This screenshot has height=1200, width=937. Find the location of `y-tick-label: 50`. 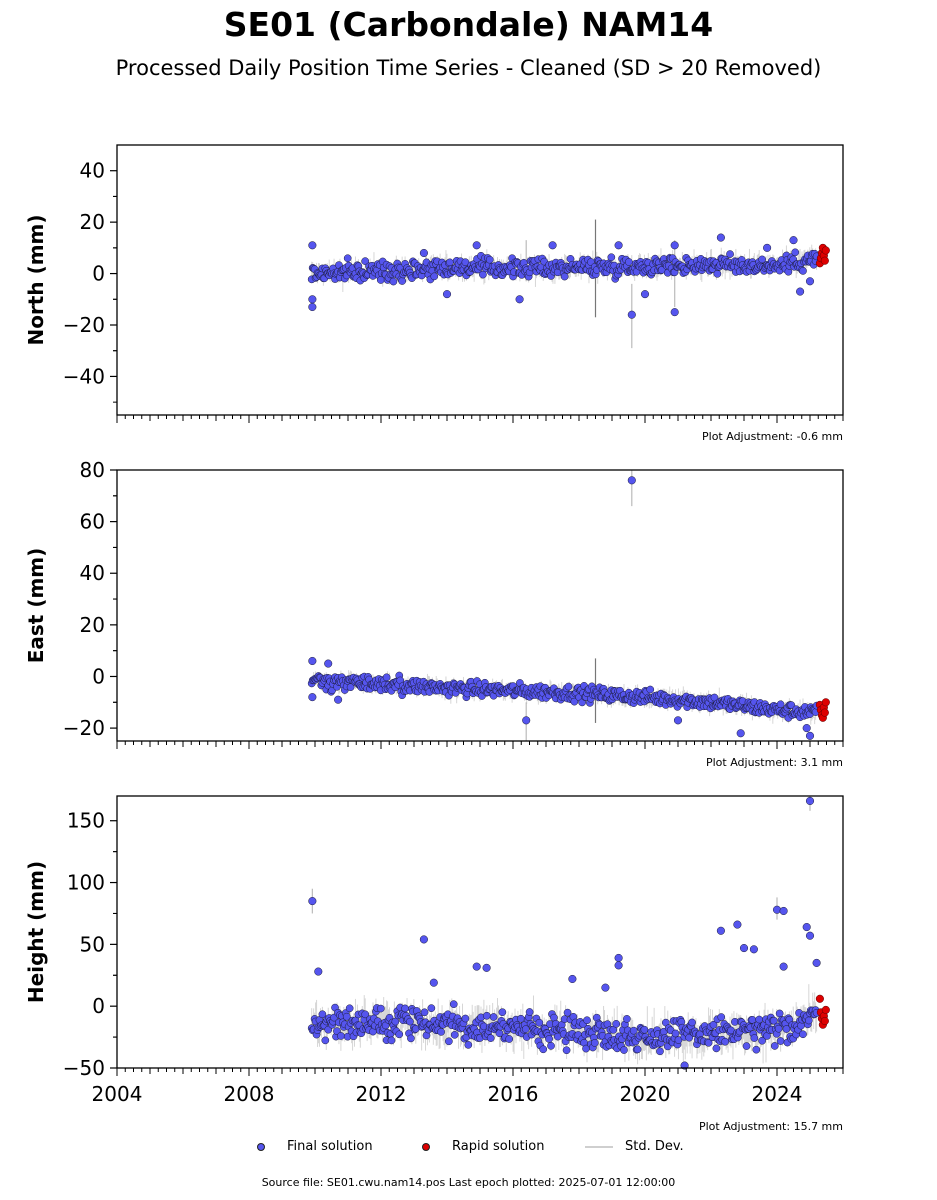

y-tick-label: 50 is located at coordinates (92, 944).